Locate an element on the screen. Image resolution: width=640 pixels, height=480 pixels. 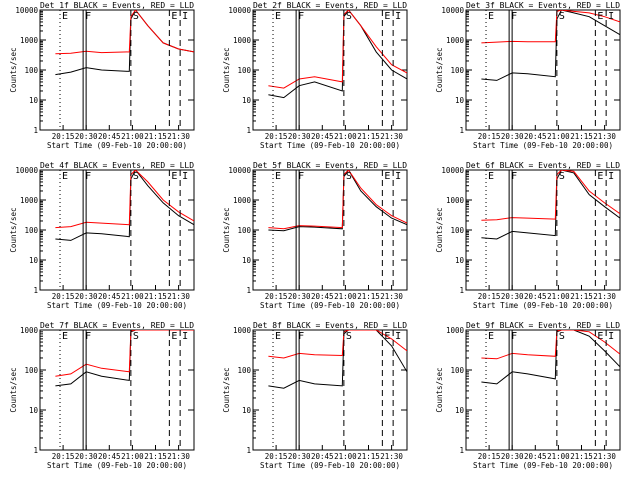
chart-title: Det 5f BLACK = Events, RED = LLD is located at coordinates (330, 165).